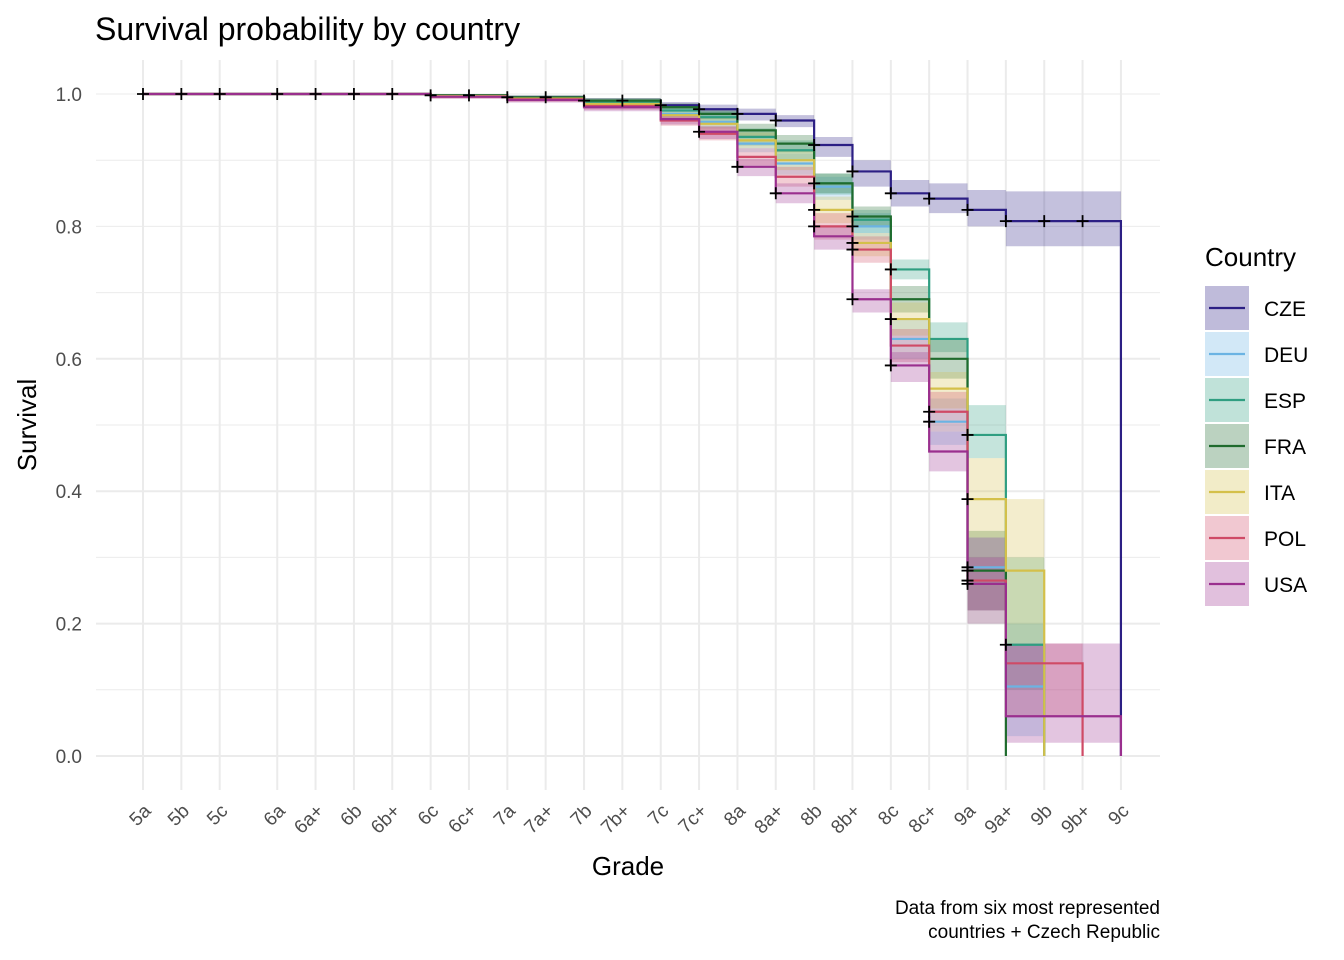 This screenshot has width=1344, height=960. What do you see at coordinates (582, 816) in the screenshot?
I see `x-tick-label: 7b` at bounding box center [582, 816].